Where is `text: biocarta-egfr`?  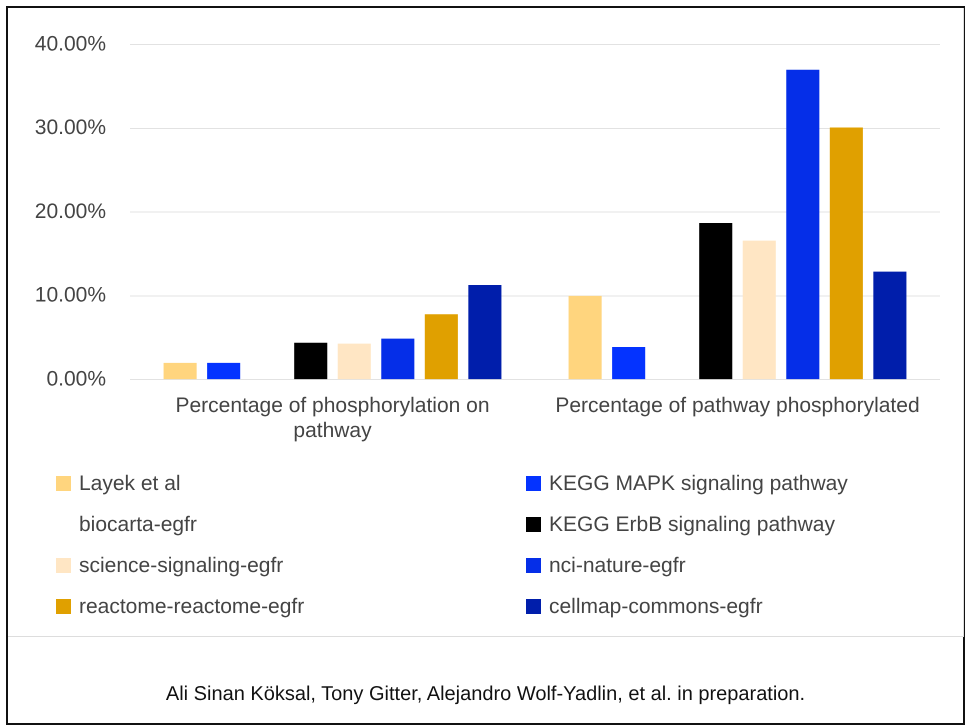 text: biocarta-egfr is located at coordinates (138, 524).